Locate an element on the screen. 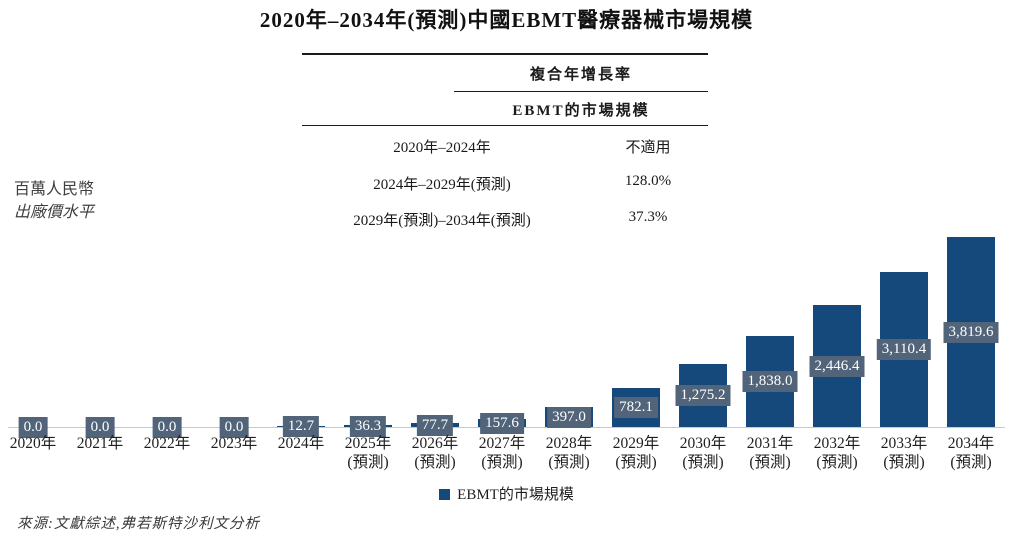 The image size is (1013, 538). x-tick-label: 2032年 (預測) is located at coordinates (837, 453).